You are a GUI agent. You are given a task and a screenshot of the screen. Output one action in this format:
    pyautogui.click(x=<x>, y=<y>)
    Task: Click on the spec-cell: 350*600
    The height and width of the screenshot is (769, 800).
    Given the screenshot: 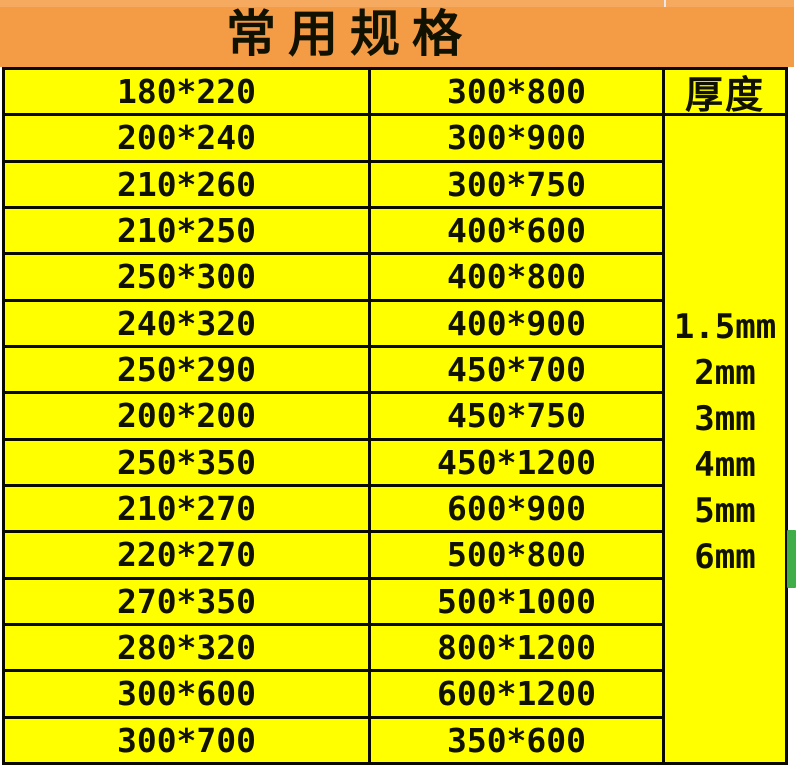 What is the action you would take?
    pyautogui.click(x=516, y=740)
    